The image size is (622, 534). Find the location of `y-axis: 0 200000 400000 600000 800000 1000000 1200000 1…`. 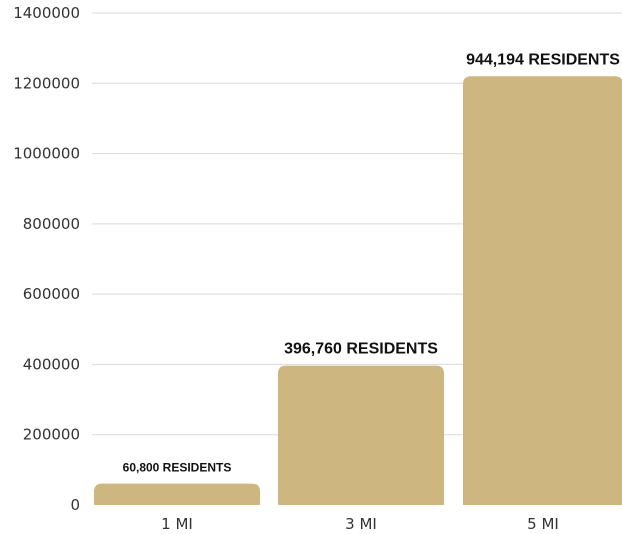

y-axis: 0 200000 400000 600000 800000 1000000 1200000 1… is located at coordinates (46, 259).